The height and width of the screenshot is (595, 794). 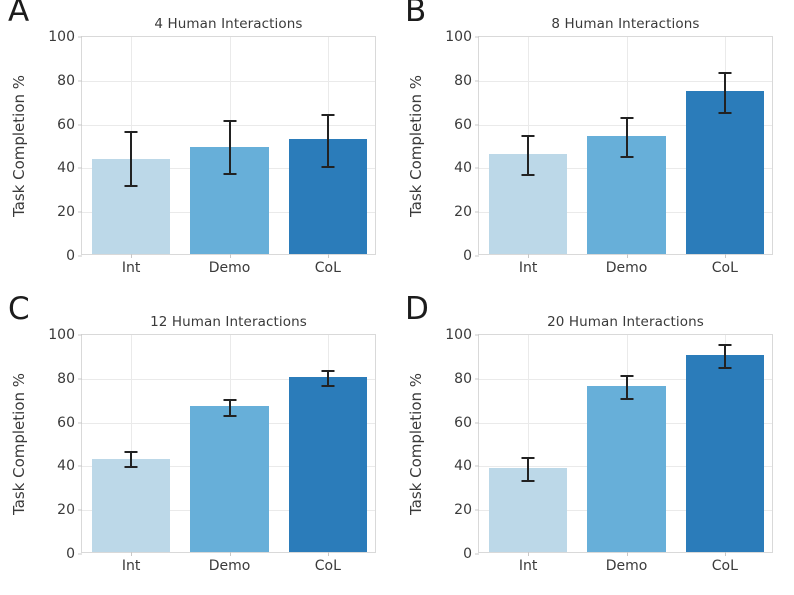 What do you see at coordinates (416, 14) in the screenshot?
I see `panel-letter: B` at bounding box center [416, 14].